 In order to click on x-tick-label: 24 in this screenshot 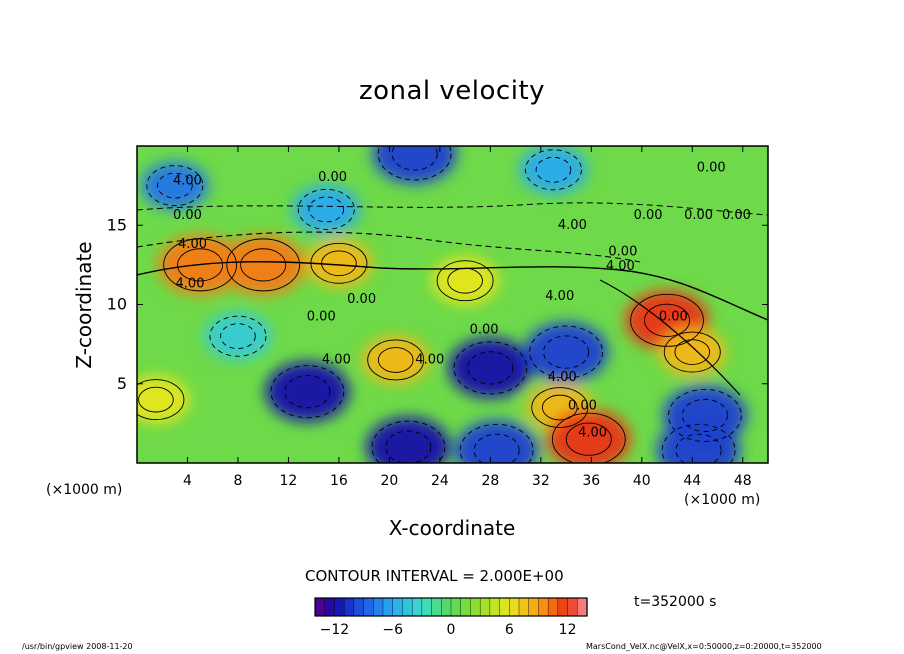, I will do `click(440, 481)`.